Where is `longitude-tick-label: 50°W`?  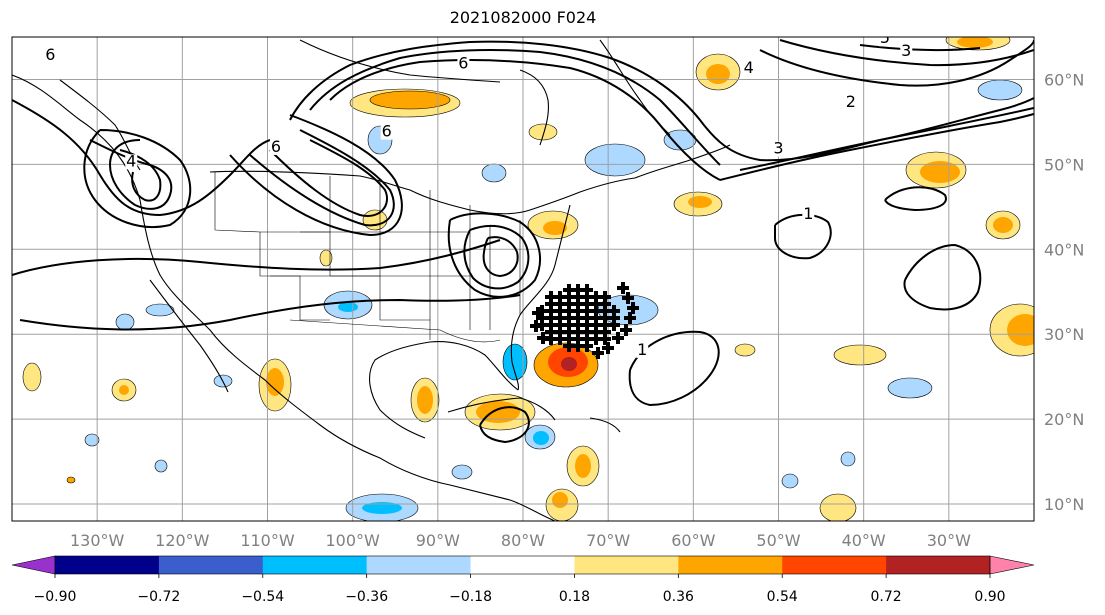
longitude-tick-label: 50°W is located at coordinates (778, 540).